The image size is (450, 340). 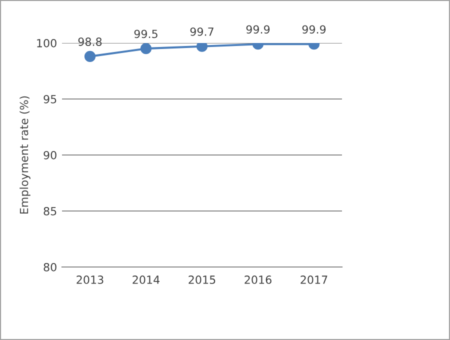 What do you see at coordinates (202, 280) in the screenshot?
I see `x-tick-label: 2015` at bounding box center [202, 280].